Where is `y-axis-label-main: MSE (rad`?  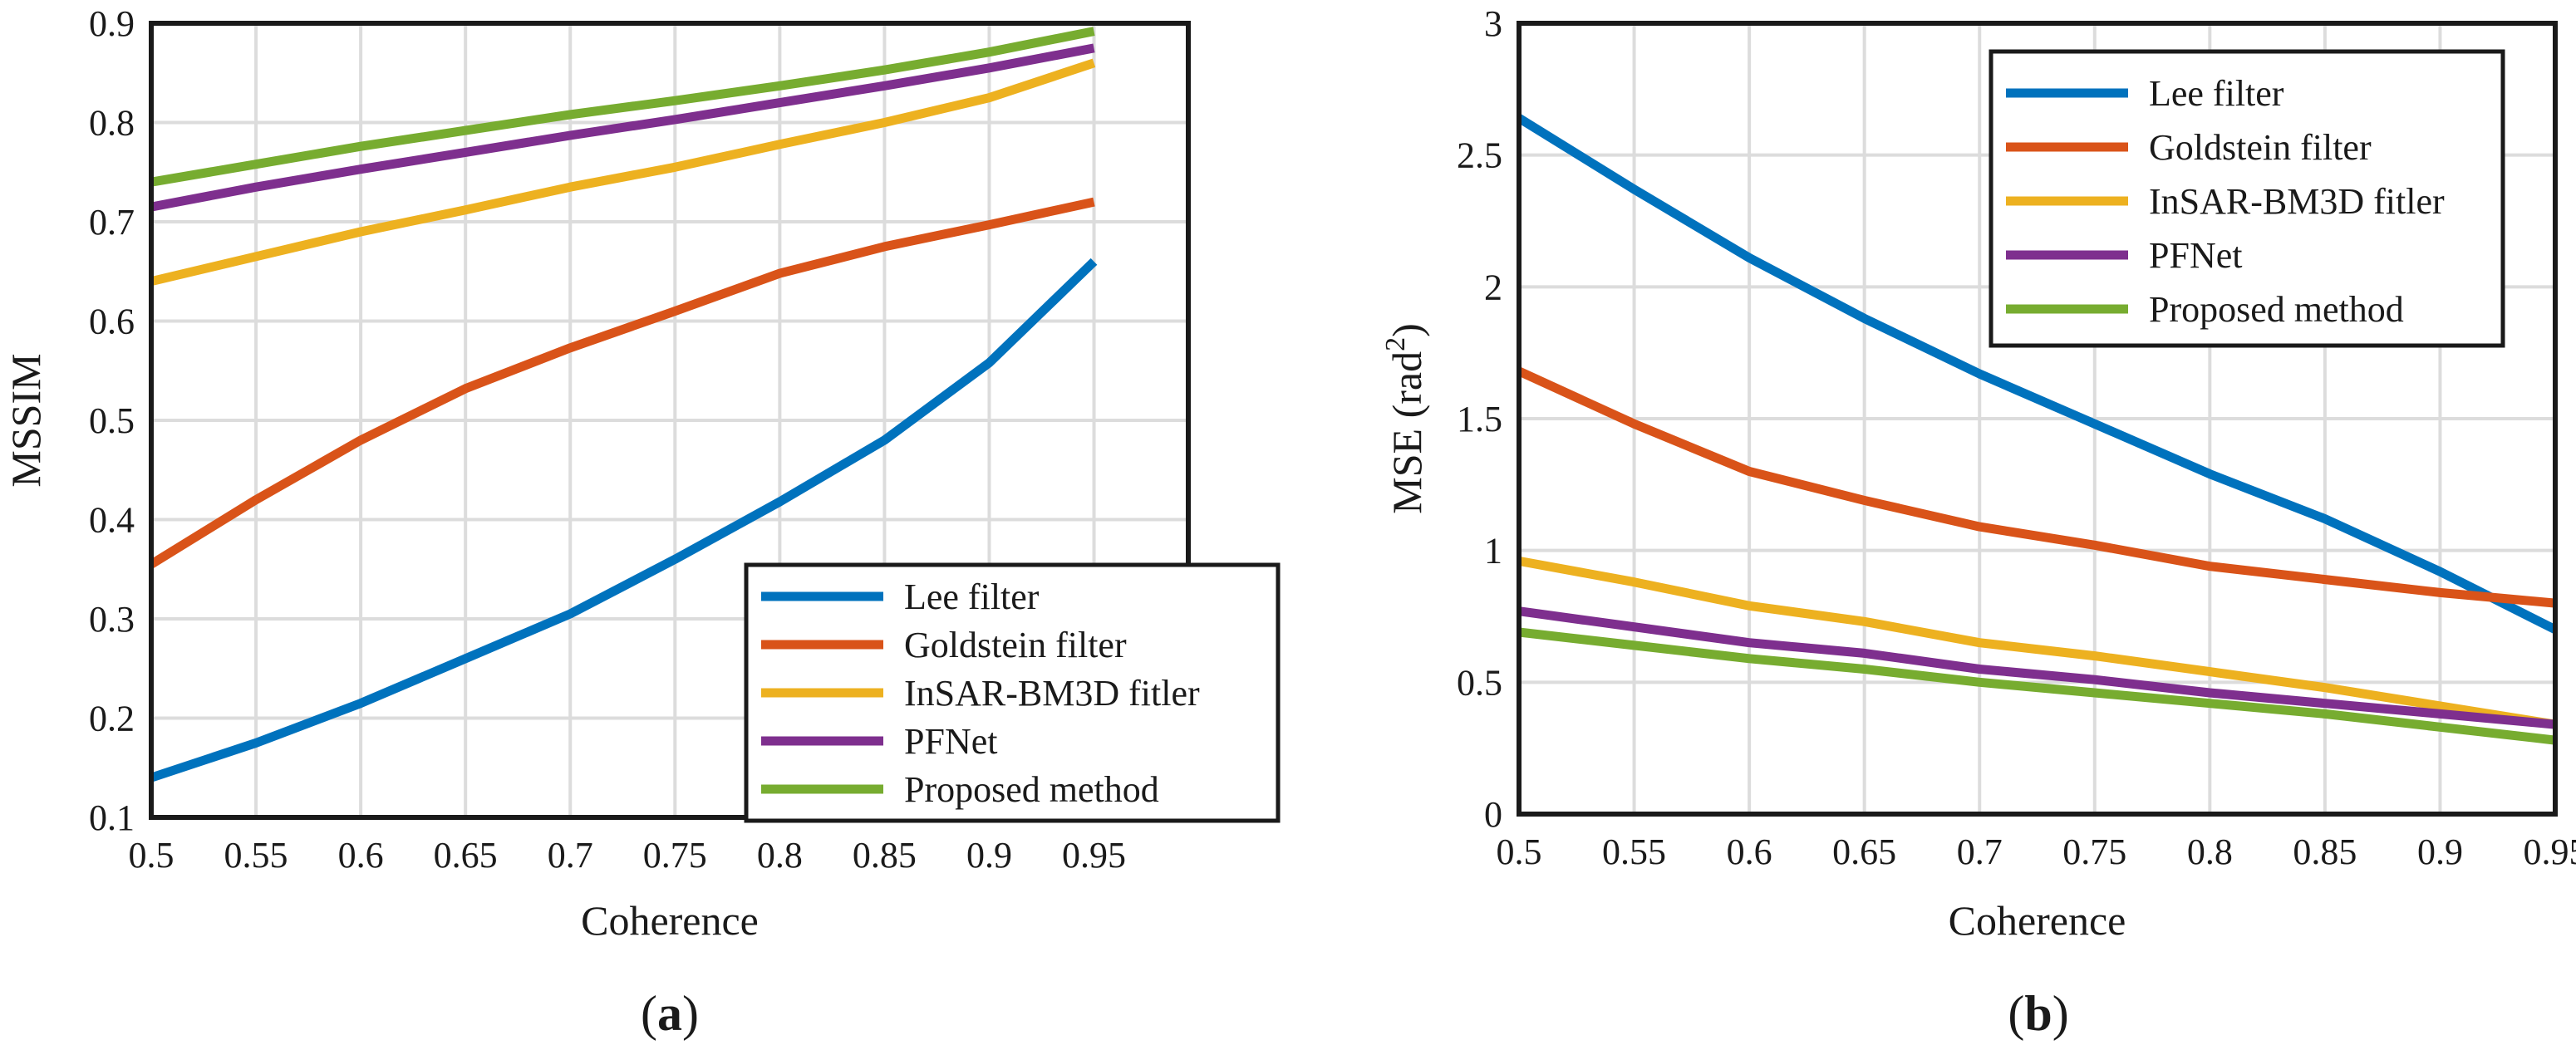 y-axis-label-main: MSE (rad is located at coordinates (1407, 432).